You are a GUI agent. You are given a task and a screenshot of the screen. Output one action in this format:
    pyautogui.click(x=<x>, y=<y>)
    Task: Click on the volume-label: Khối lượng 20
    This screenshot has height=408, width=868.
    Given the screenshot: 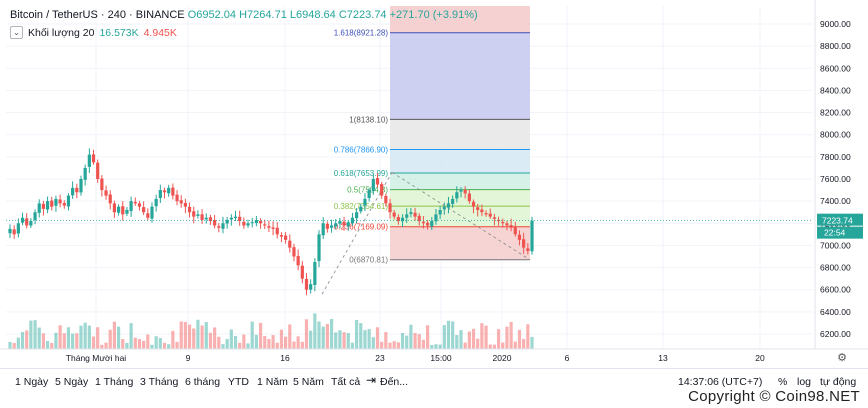 What is the action you would take?
    pyautogui.click(x=61, y=32)
    